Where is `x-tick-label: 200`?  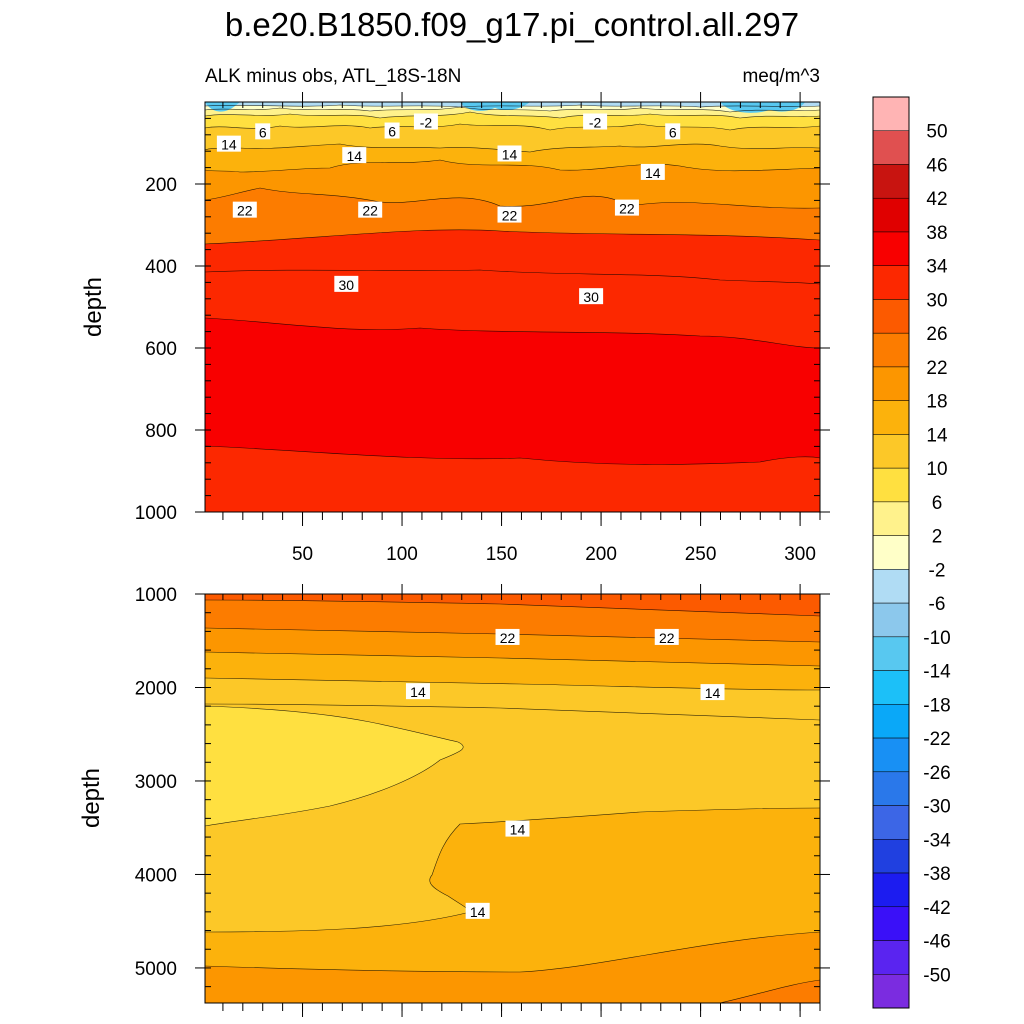 x-tick-label: 200 is located at coordinates (601, 554).